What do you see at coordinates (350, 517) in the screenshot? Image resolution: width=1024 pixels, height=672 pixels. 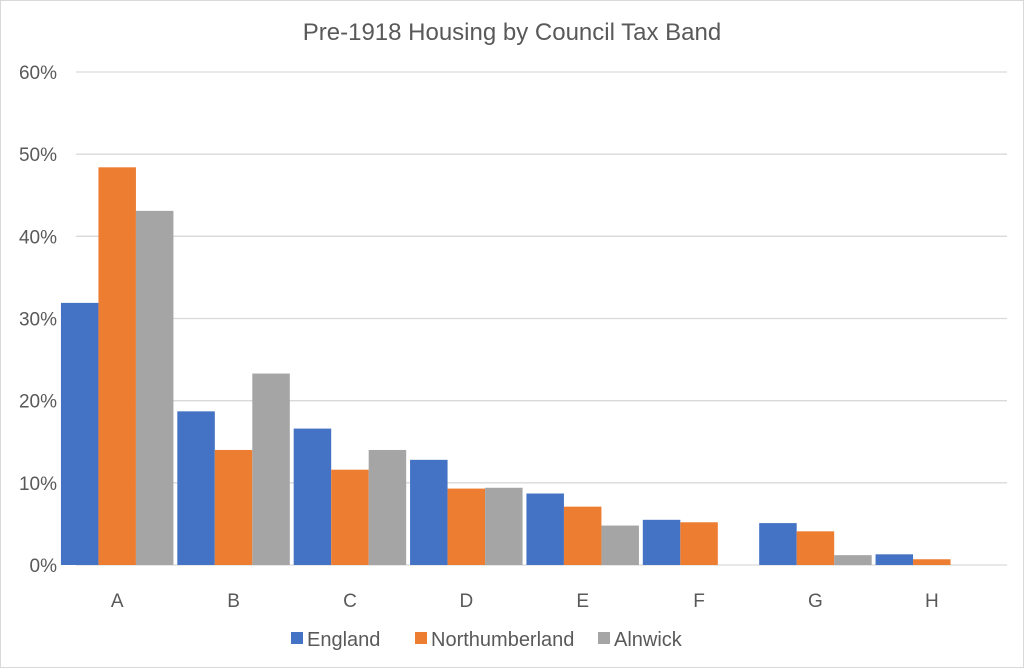 I see `bar-northumberland-c` at bounding box center [350, 517].